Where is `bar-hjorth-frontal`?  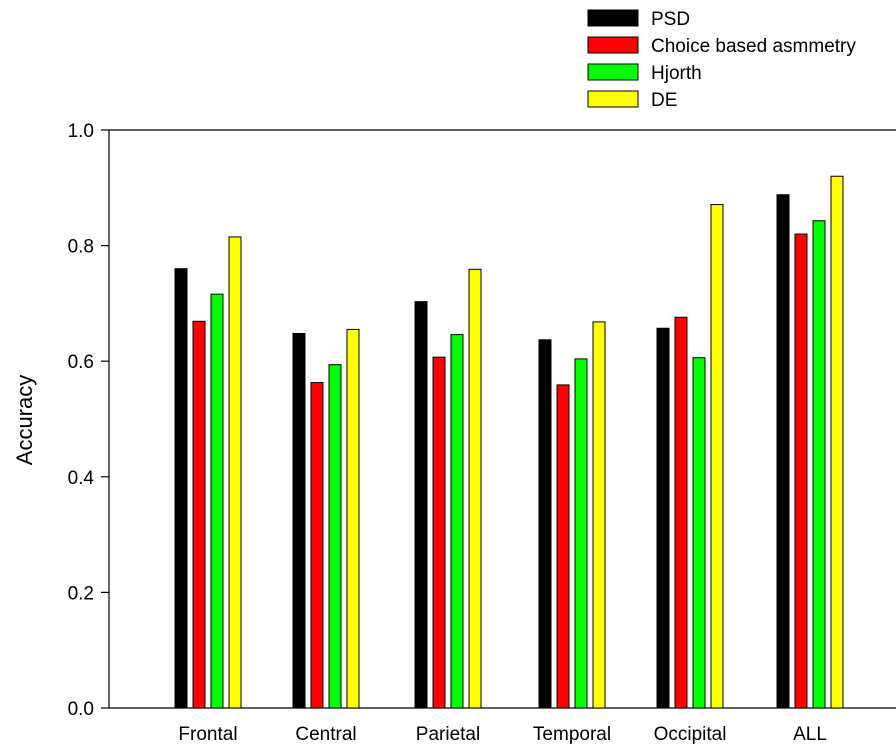 bar-hjorth-frontal is located at coordinates (217, 501).